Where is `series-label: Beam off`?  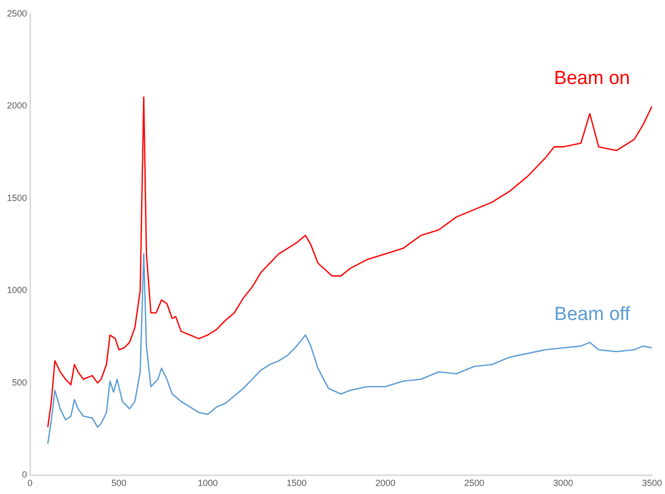
series-label: Beam off is located at coordinates (592, 315).